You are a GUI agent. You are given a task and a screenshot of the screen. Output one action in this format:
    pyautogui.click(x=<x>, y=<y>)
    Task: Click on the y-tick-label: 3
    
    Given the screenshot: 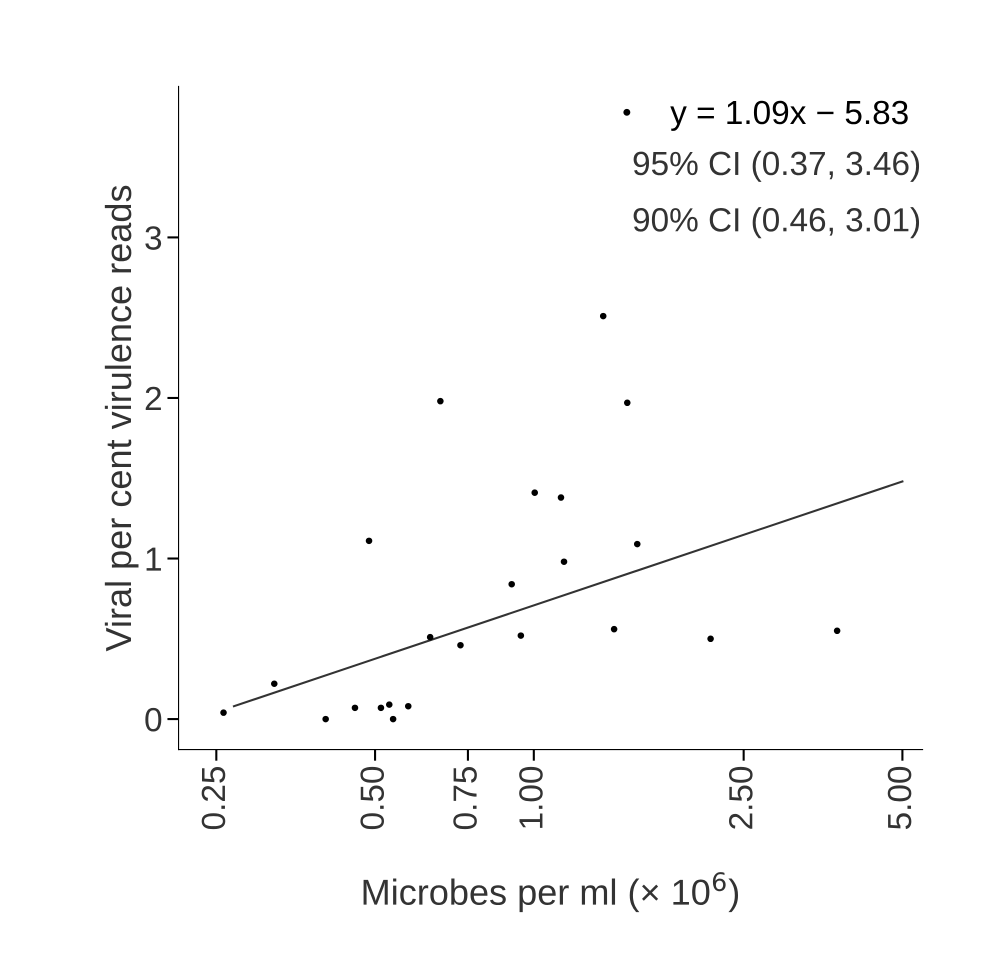 What is the action you would take?
    pyautogui.click(x=153, y=238)
    